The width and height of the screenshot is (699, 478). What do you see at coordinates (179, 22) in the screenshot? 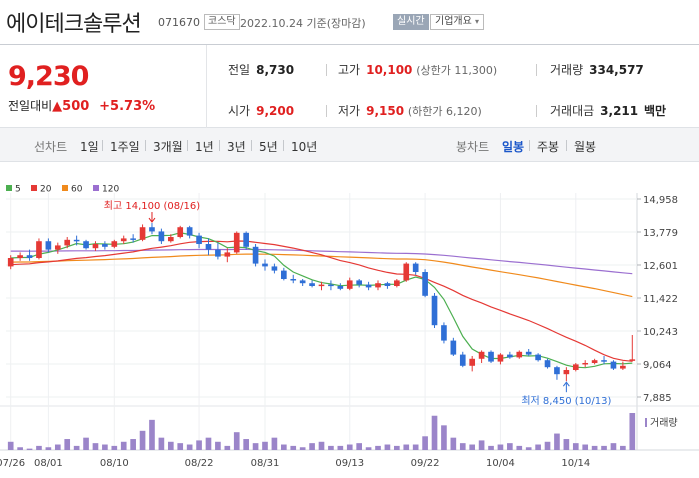
I see `stock-code: 071670` at bounding box center [179, 22].